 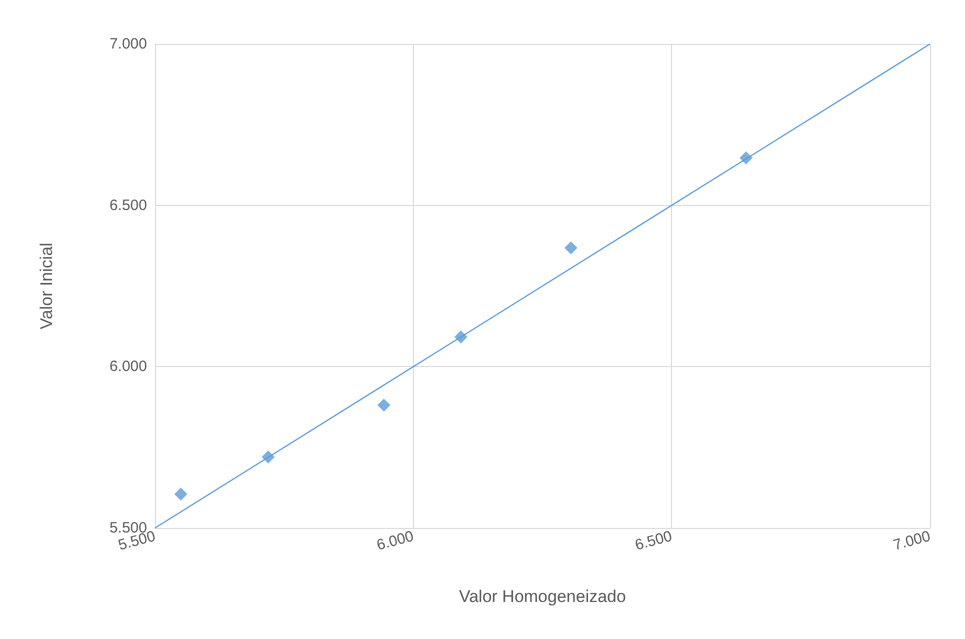 What do you see at coordinates (128, 367) in the screenshot?
I see `y-tick-label: 6.000` at bounding box center [128, 367].